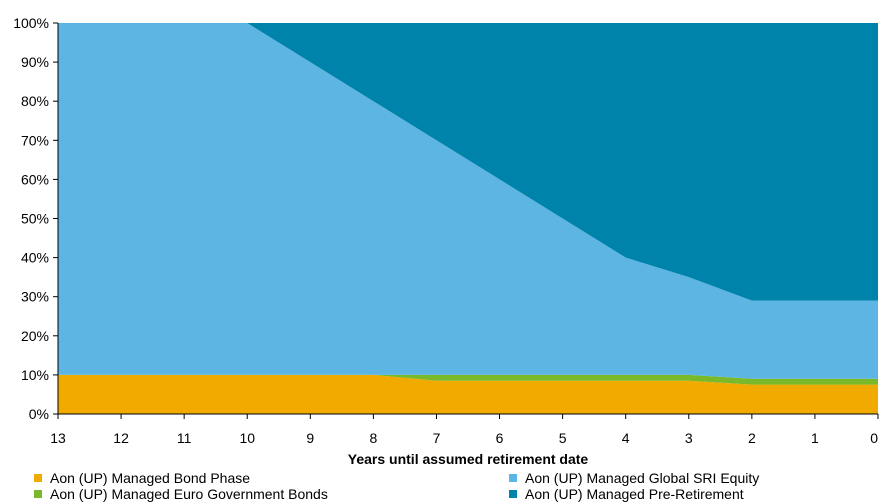 Image resolution: width=881 pixels, height=502 pixels. What do you see at coordinates (642, 478) in the screenshot?
I see `legend-label: Aon (UP) Managed Global SRI Equity` at bounding box center [642, 478].